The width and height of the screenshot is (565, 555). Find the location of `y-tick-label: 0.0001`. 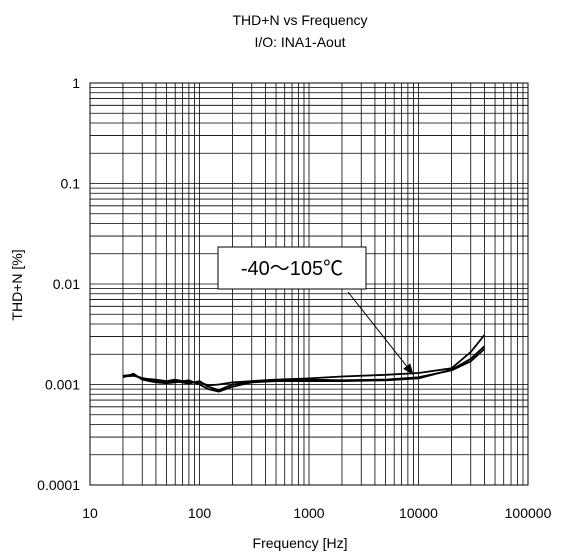

y-tick-label: 0.0001 is located at coordinates (58, 485).